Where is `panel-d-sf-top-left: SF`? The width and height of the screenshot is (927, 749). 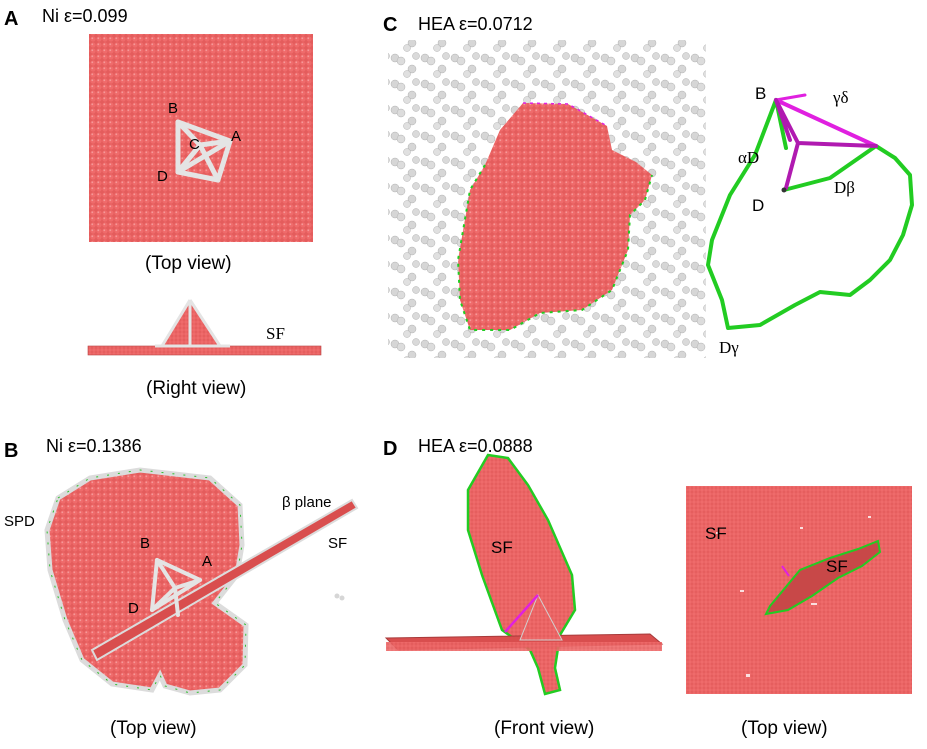
panel-d-sf-top-left: SF is located at coordinates (716, 533).